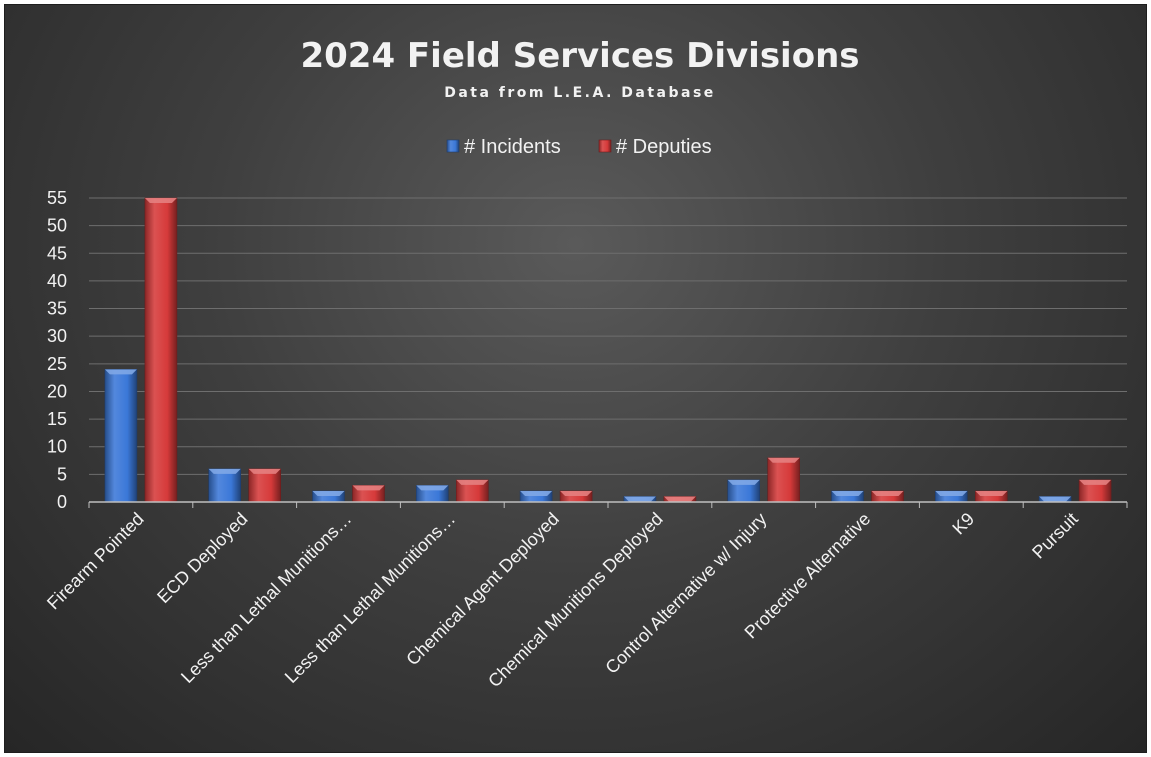 Image resolution: width=1151 pixels, height=757 pixels. I want to click on y-tick-label: 55, so click(57, 198).